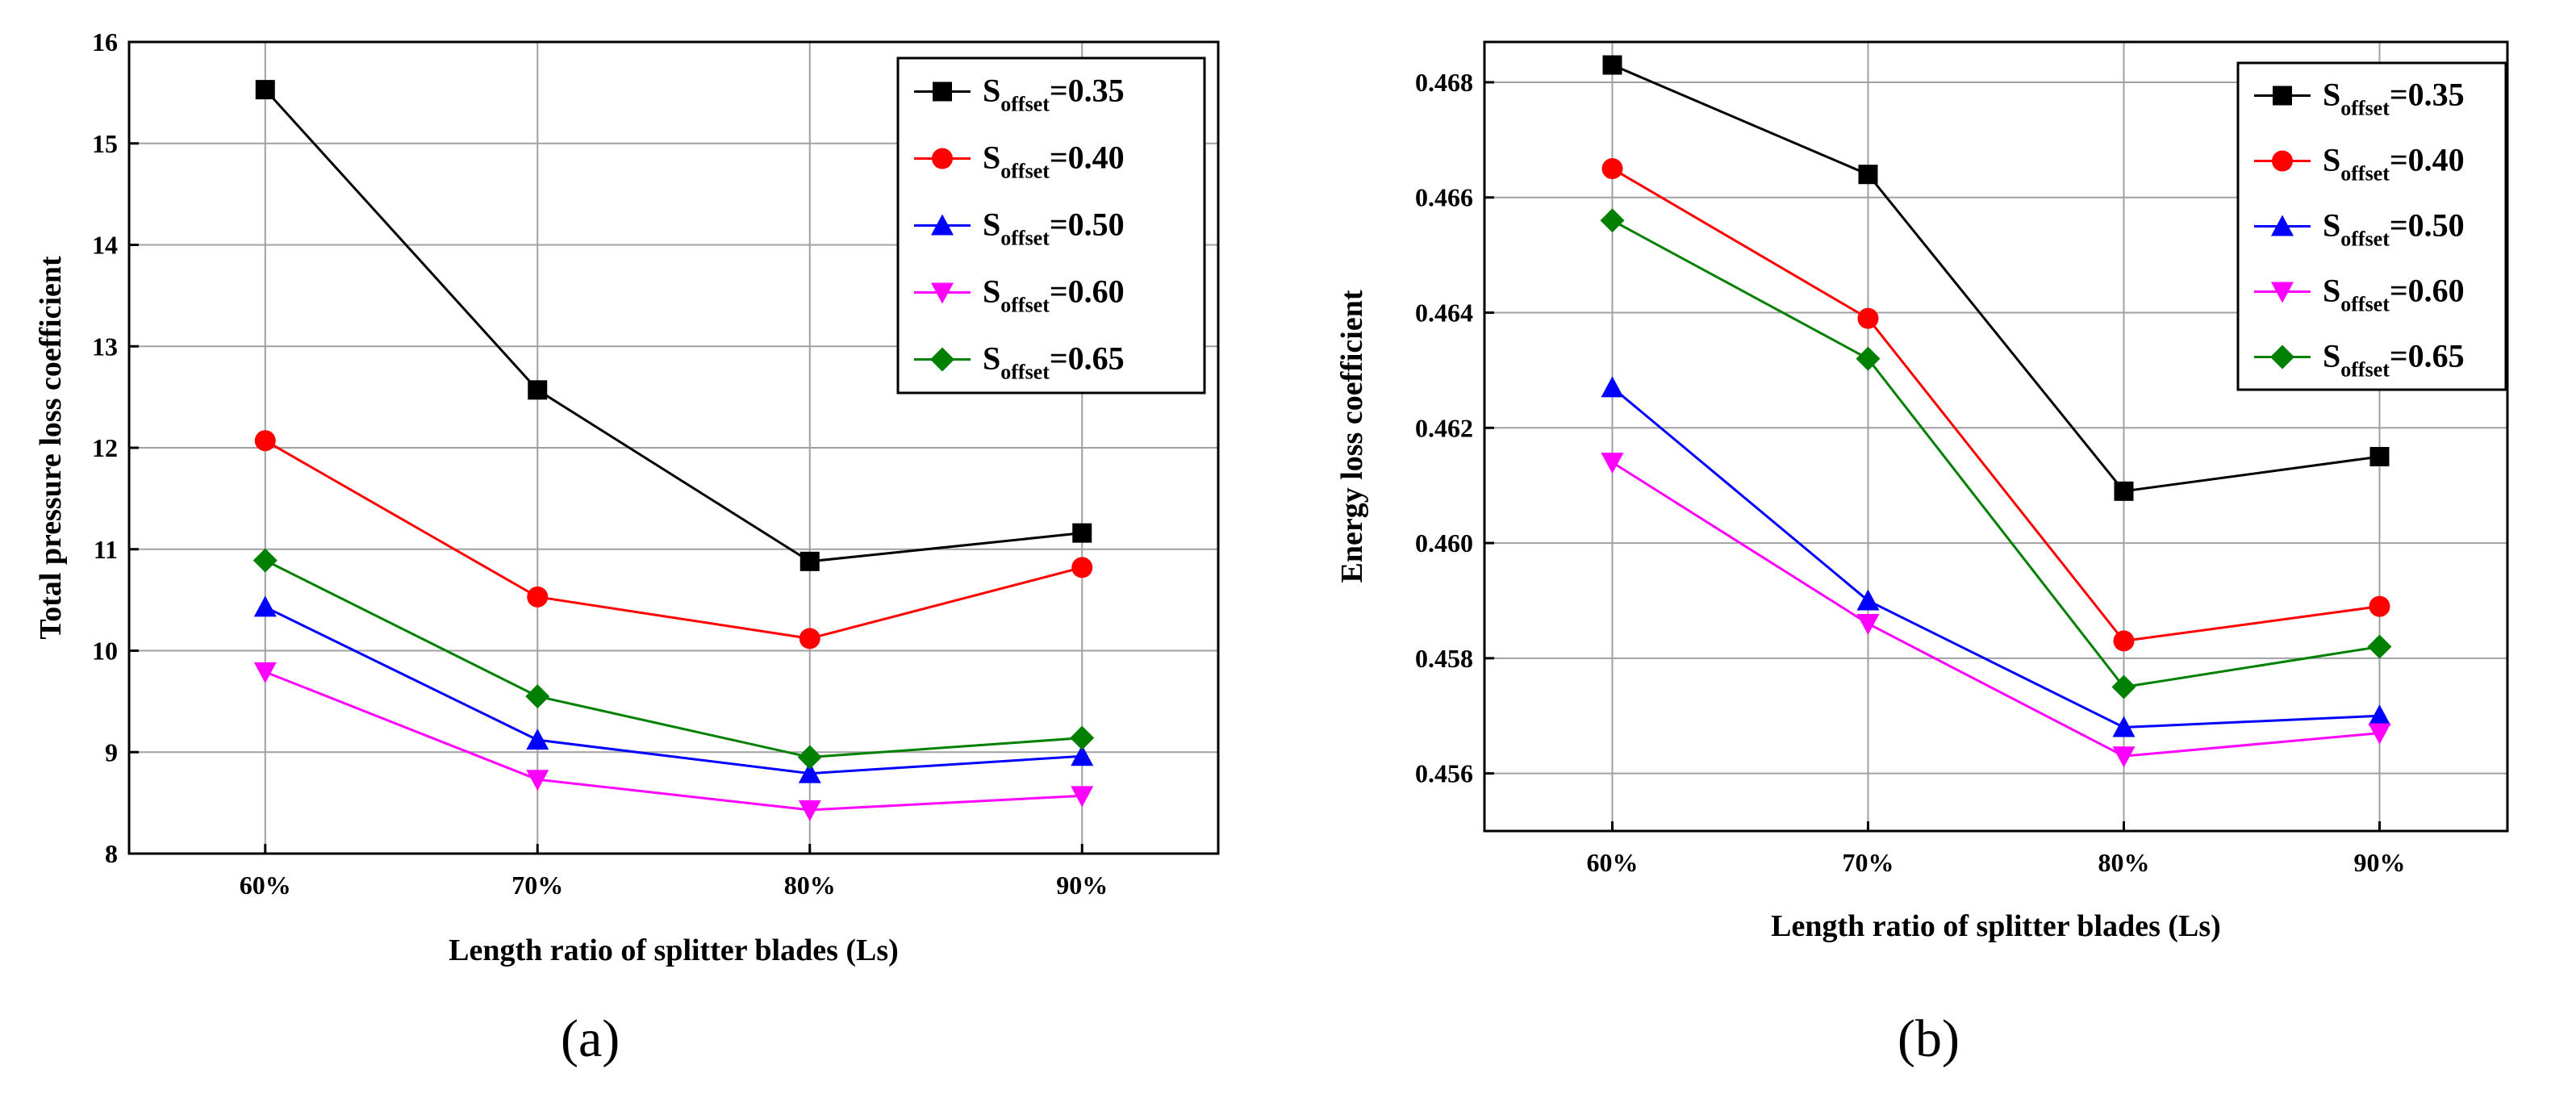  I want to click on legend-label-value: =0.35, so click(1087, 91).